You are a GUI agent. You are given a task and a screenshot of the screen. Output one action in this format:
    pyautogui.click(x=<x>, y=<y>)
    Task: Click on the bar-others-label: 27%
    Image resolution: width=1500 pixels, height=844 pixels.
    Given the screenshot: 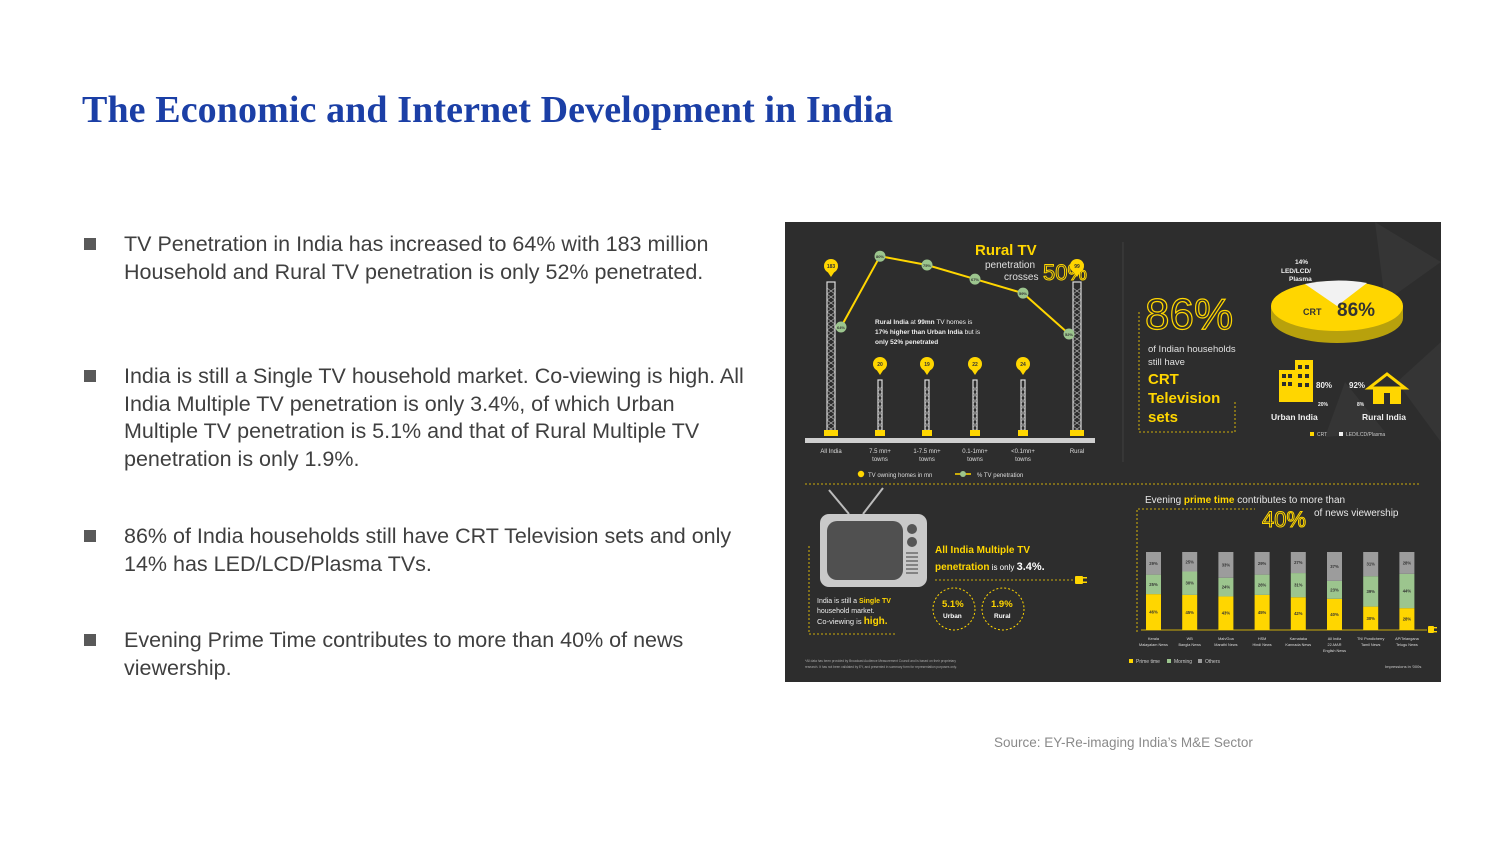 What is the action you would take?
    pyautogui.click(x=1298, y=562)
    